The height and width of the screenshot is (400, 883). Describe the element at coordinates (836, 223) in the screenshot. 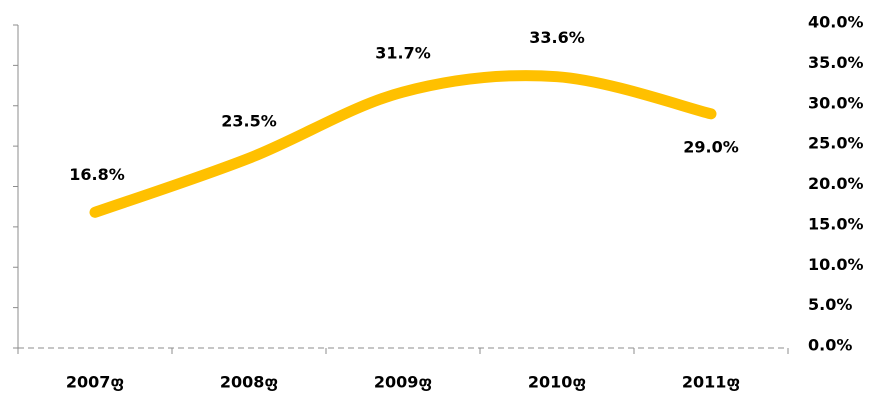

I see `y-tick-label: 15.0%` at that location.